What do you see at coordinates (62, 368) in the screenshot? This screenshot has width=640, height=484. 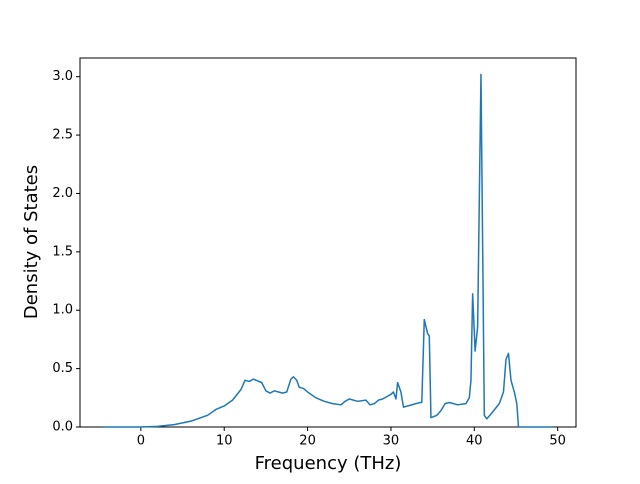 I see `y-tick-label: 0.5` at bounding box center [62, 368].